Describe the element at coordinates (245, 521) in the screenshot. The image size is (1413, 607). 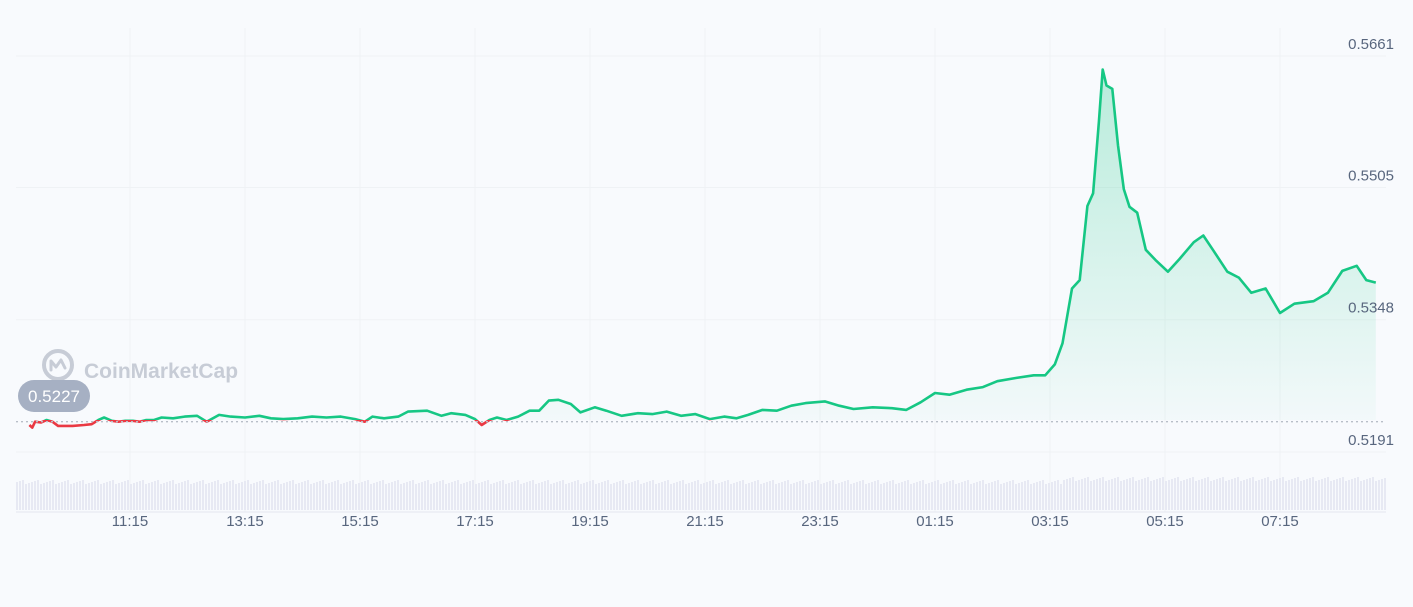
I see `x-tick-label: 13:15` at that location.